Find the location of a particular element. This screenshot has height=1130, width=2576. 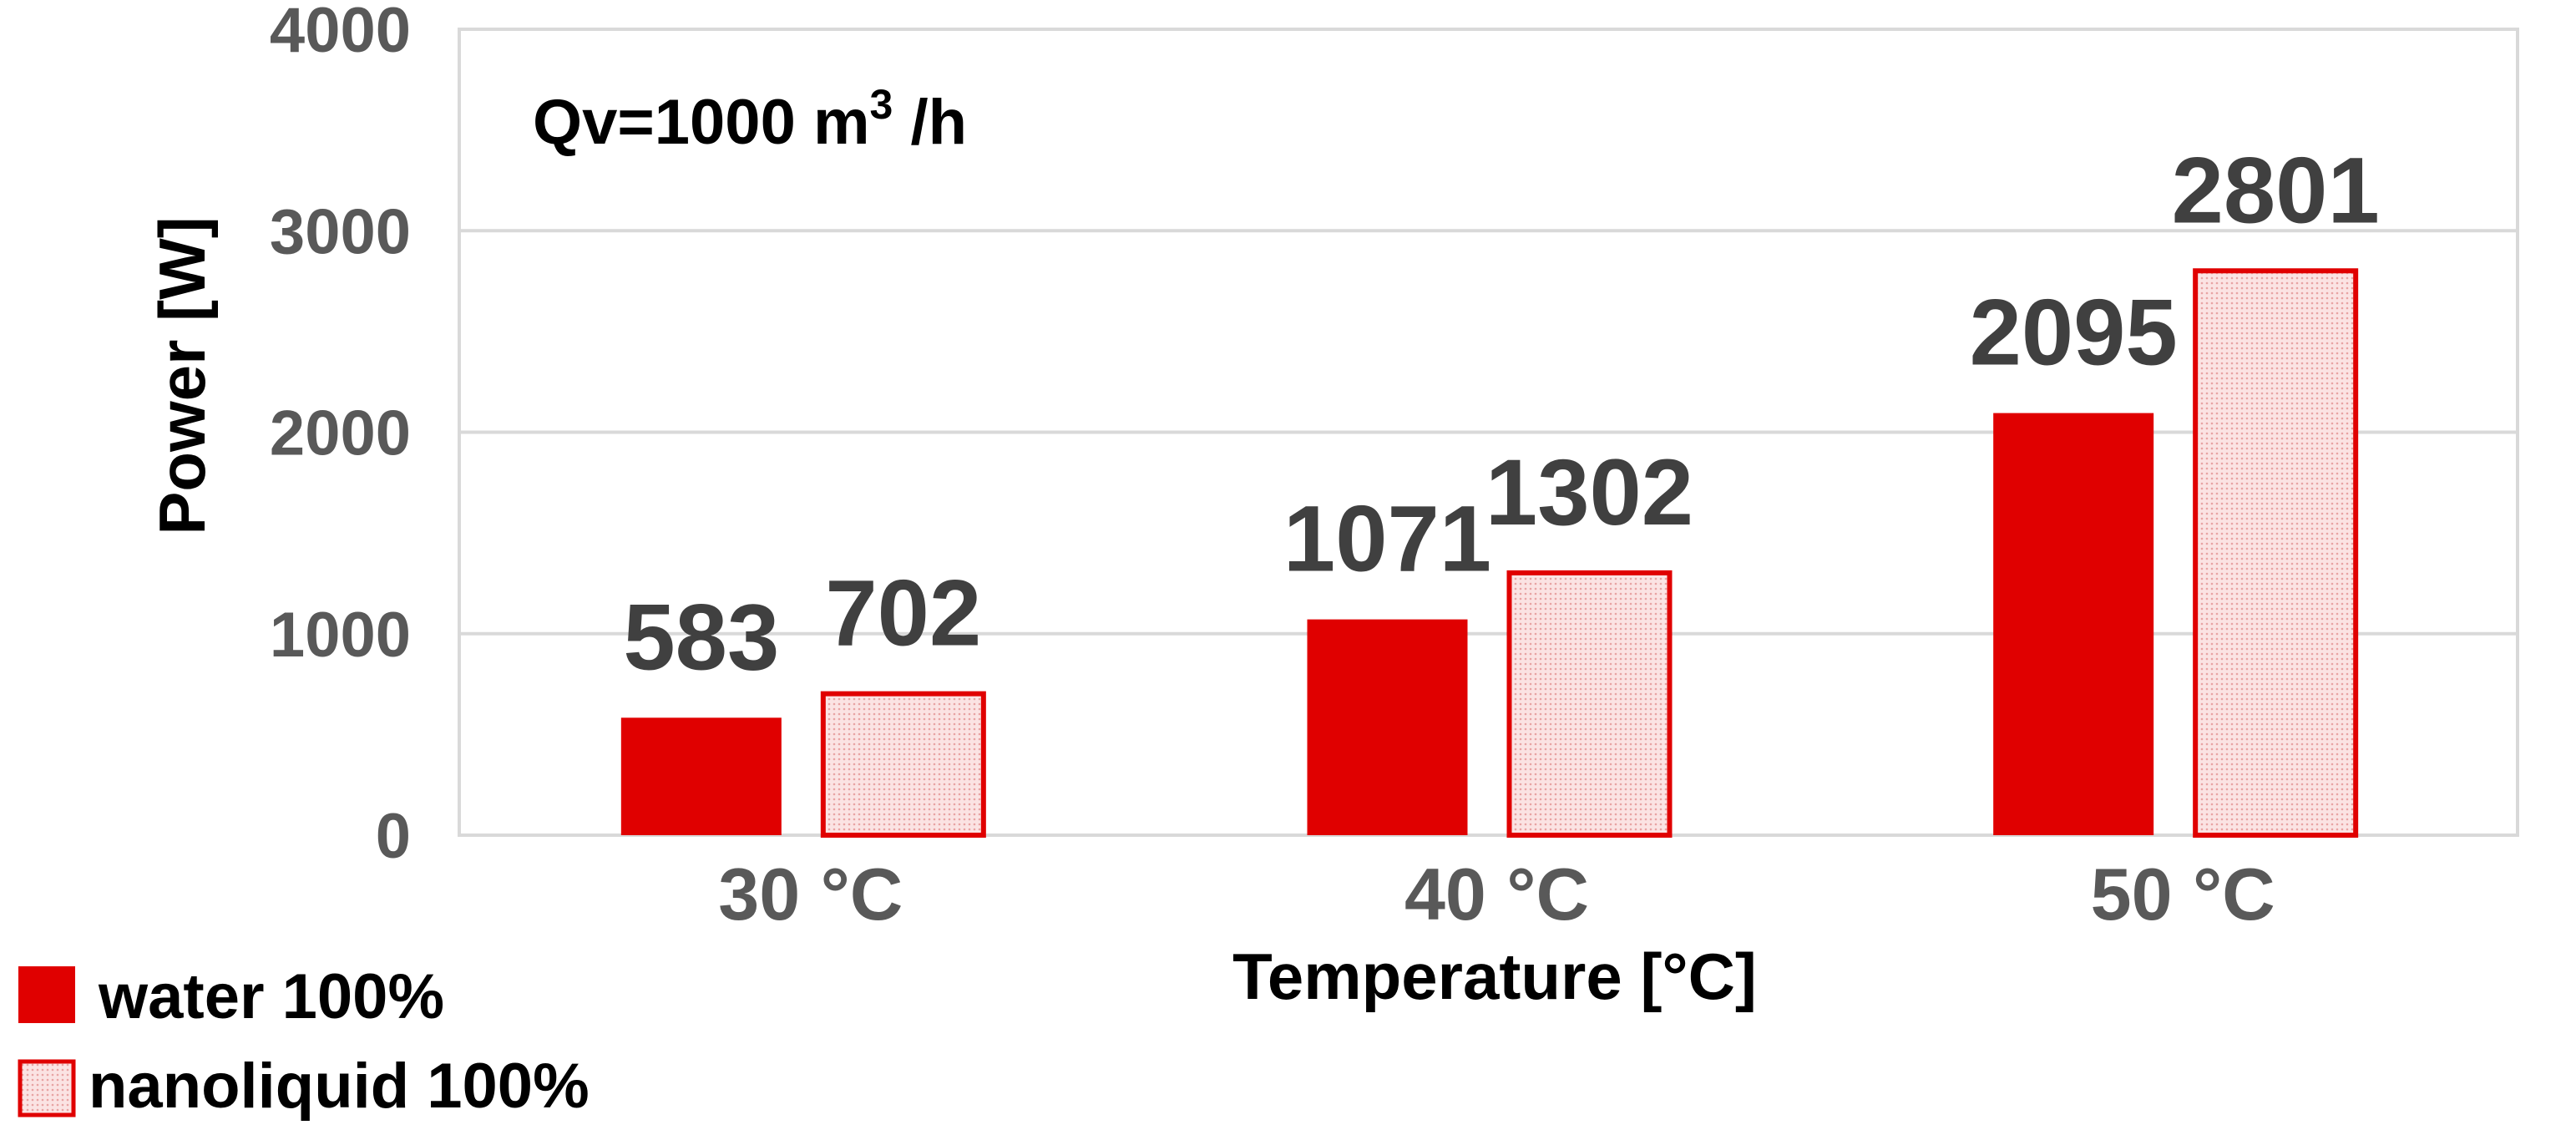

data-label: 2095 is located at coordinates (2074, 333).